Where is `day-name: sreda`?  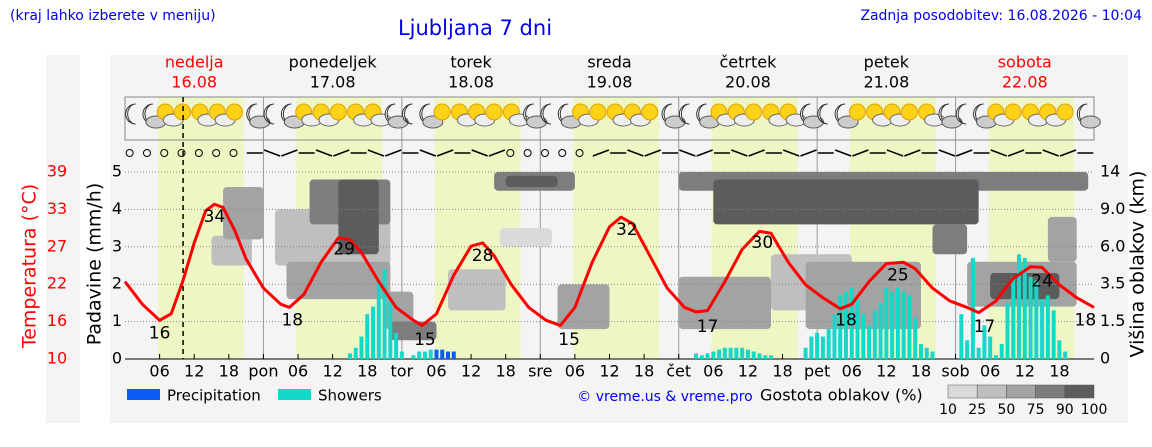
day-name: sreda is located at coordinates (609, 62).